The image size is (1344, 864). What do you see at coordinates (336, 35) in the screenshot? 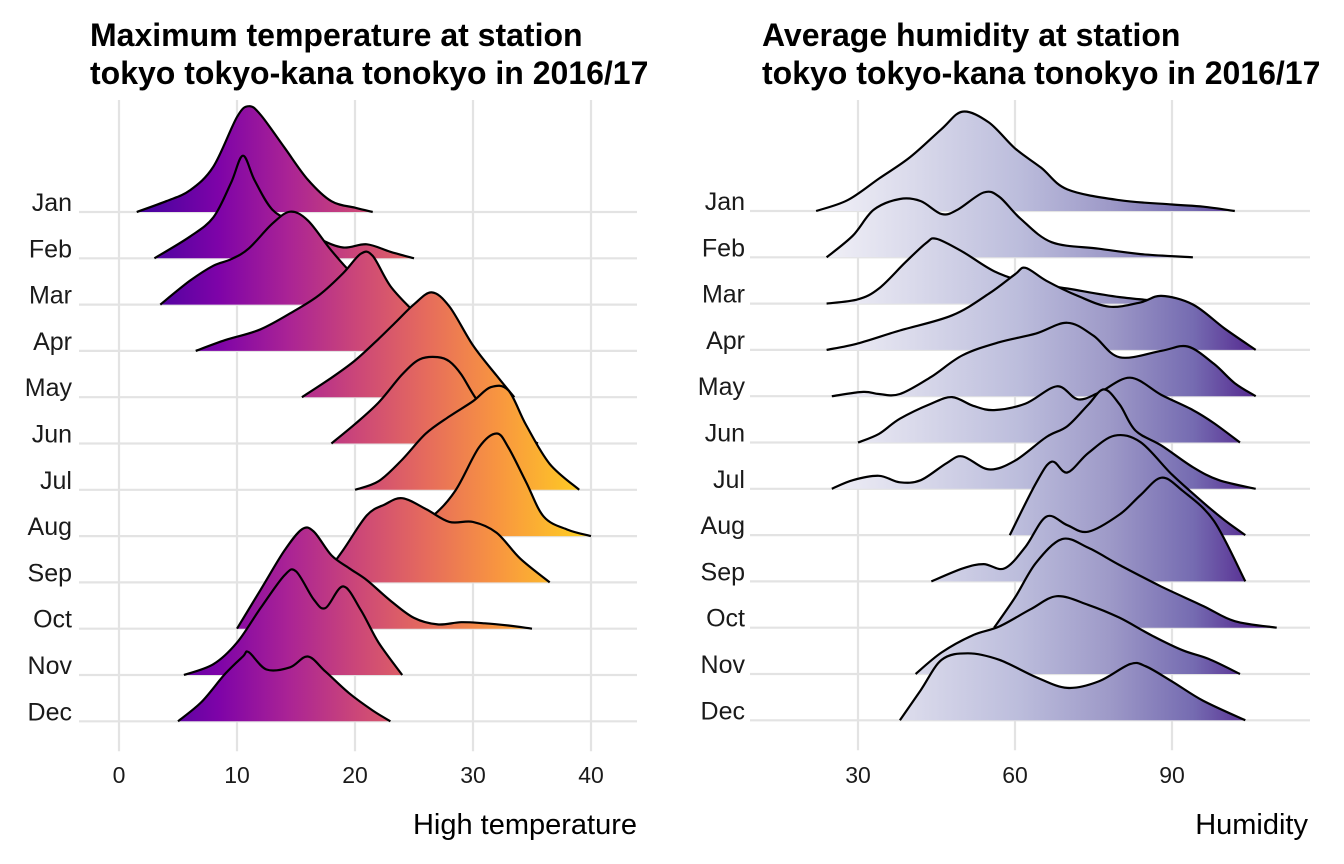
I see `chart-title-line-1: Maximum temperature at station` at bounding box center [336, 35].